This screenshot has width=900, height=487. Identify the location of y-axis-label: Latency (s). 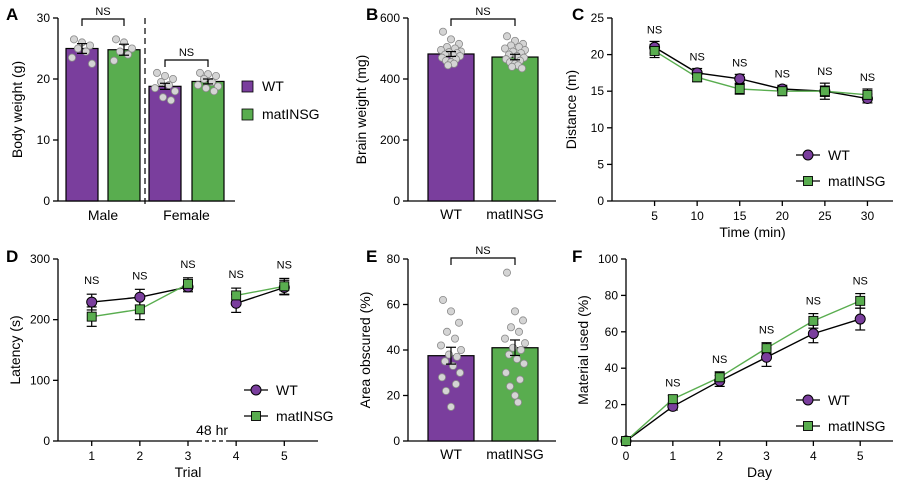
(15, 349).